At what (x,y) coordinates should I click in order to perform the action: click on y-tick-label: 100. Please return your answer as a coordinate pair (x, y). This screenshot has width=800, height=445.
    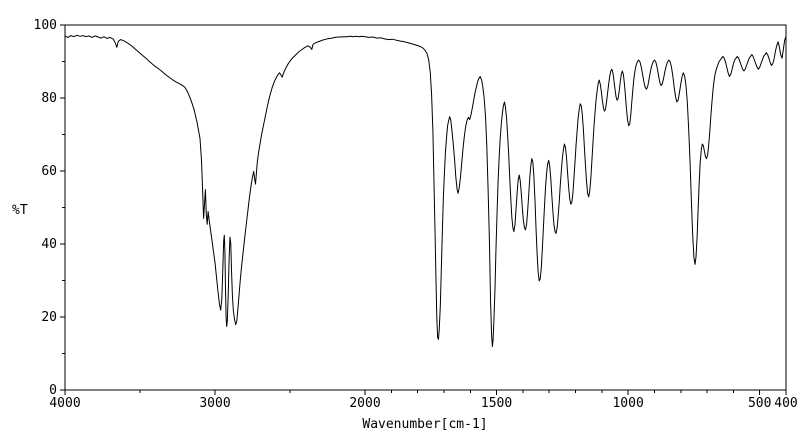
    Looking at the image, I should click on (45, 25).